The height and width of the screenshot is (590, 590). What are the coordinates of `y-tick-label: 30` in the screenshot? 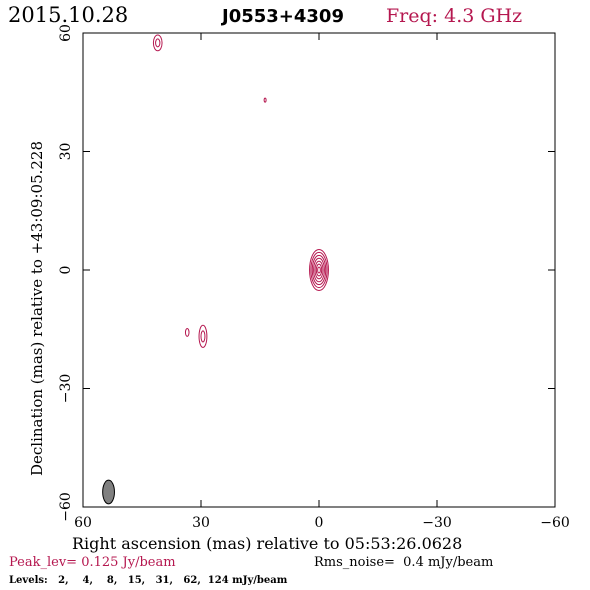 It's located at (66, 152).